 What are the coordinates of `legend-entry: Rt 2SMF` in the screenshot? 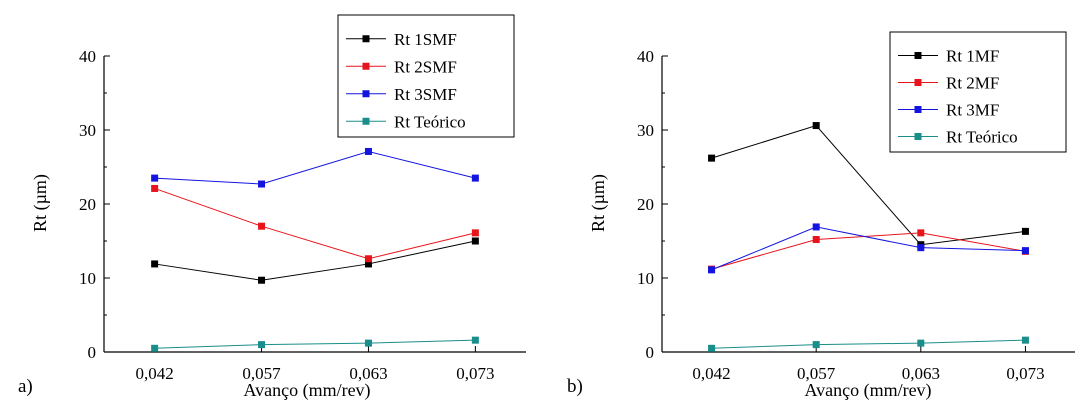 It's located at (425, 66).